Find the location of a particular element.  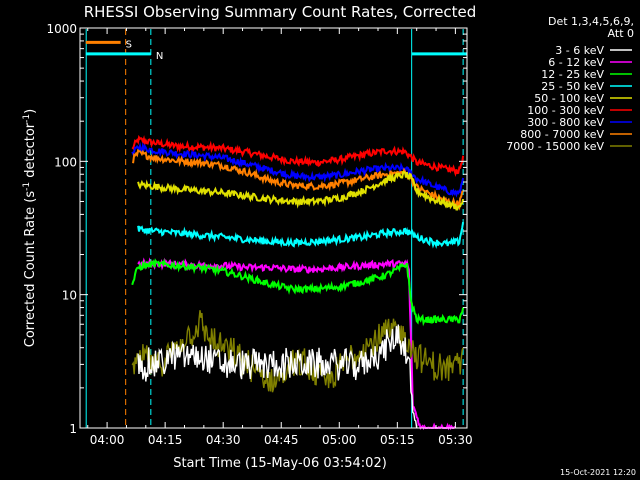

legend-label-3: 25 - 50 keV is located at coordinates (572, 86).